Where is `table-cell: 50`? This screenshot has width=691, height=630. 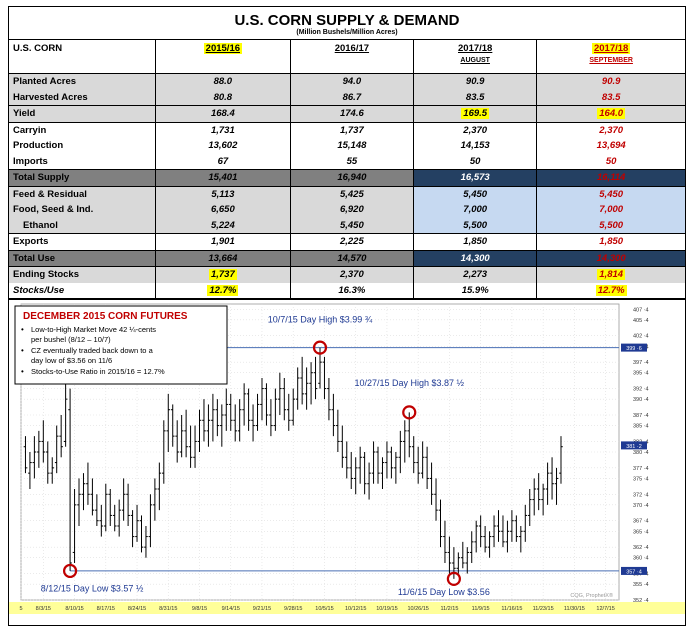 table-cell: 50 is located at coordinates (611, 161).